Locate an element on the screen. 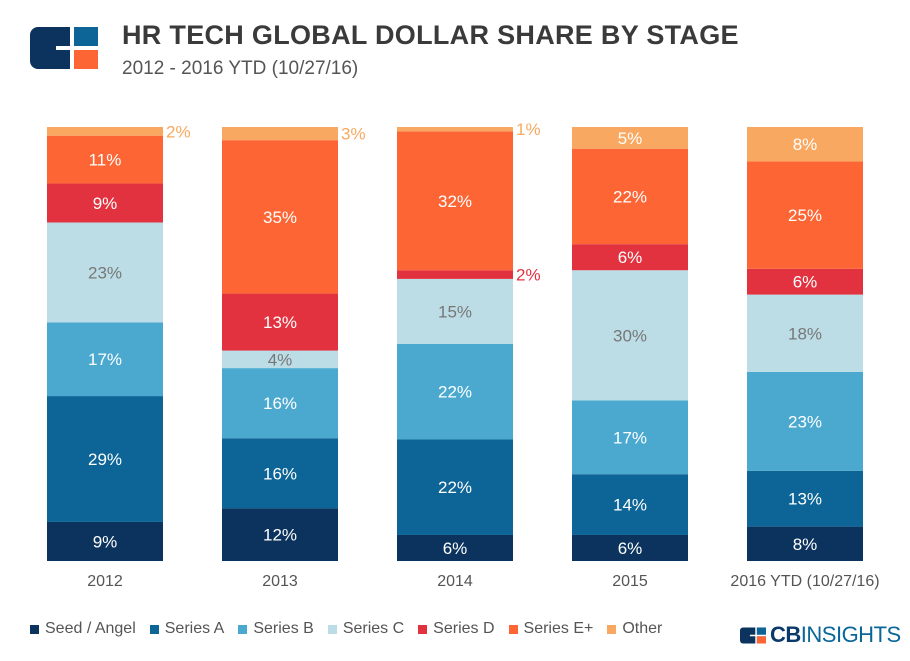  data-label: 35% is located at coordinates (280, 217).